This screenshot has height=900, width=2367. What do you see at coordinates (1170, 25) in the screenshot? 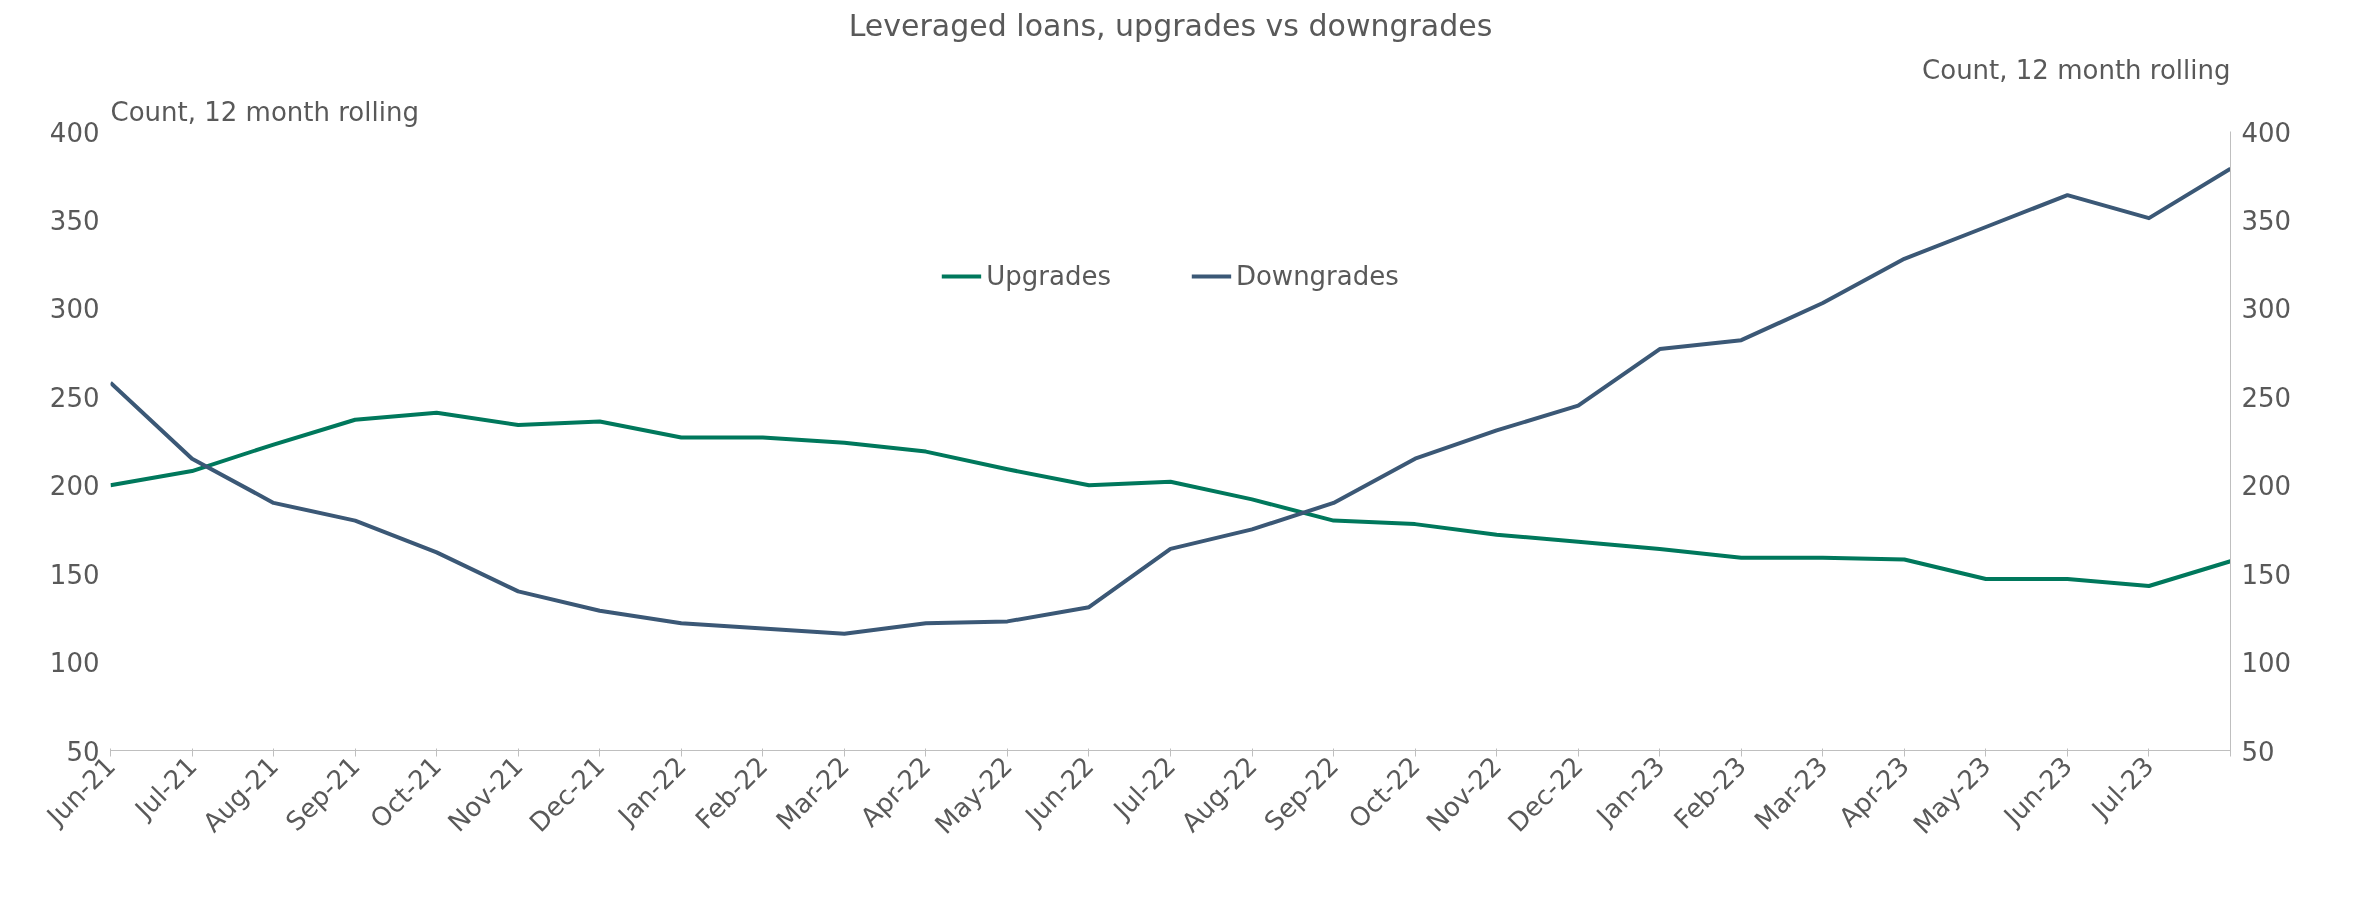
I see `chart-title: Leveraged loans, upgrades vs downgrades` at bounding box center [1170, 25].